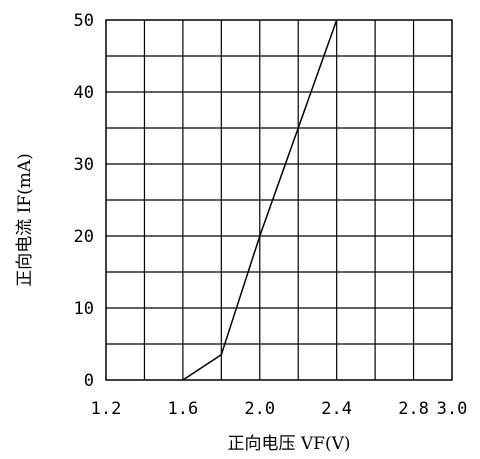 The height and width of the screenshot is (459, 480). What do you see at coordinates (25, 220) in the screenshot?
I see `y-axis-label: 正向电流 IF(mA)` at bounding box center [25, 220].